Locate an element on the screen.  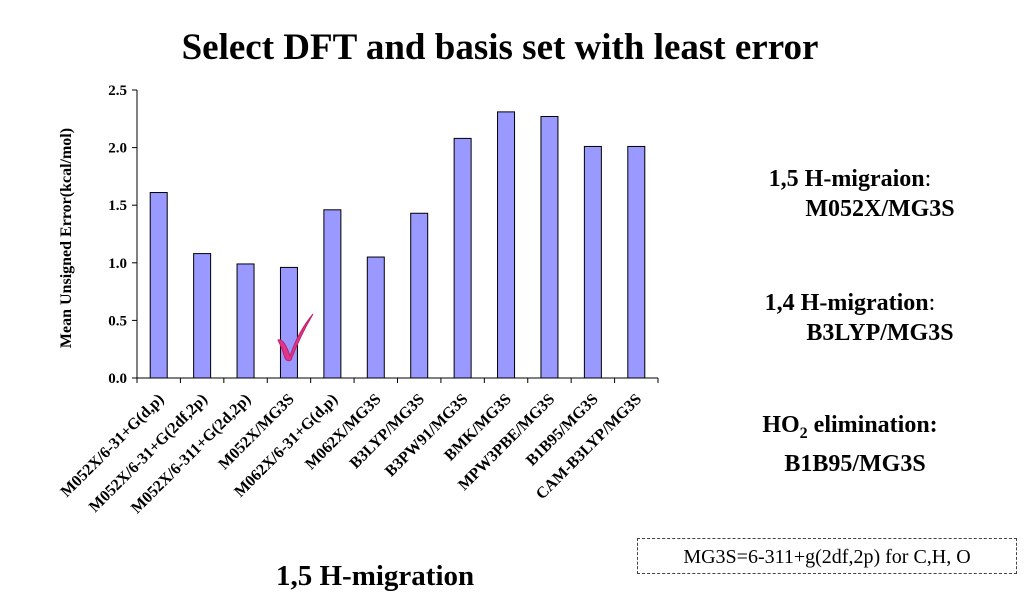
note-value: M052X/MG3S is located at coordinates (880, 209).